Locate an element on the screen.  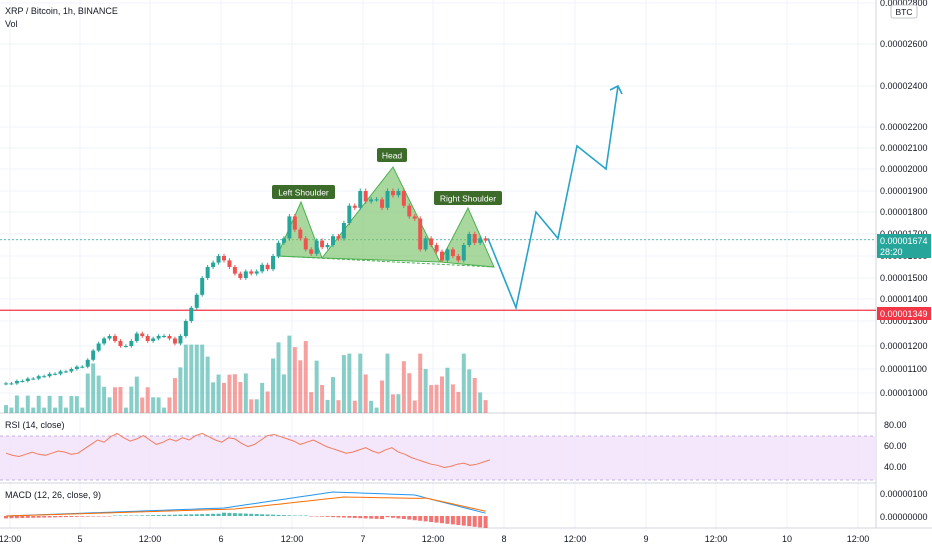
price-tick: 0.00002600 is located at coordinates (904, 44).